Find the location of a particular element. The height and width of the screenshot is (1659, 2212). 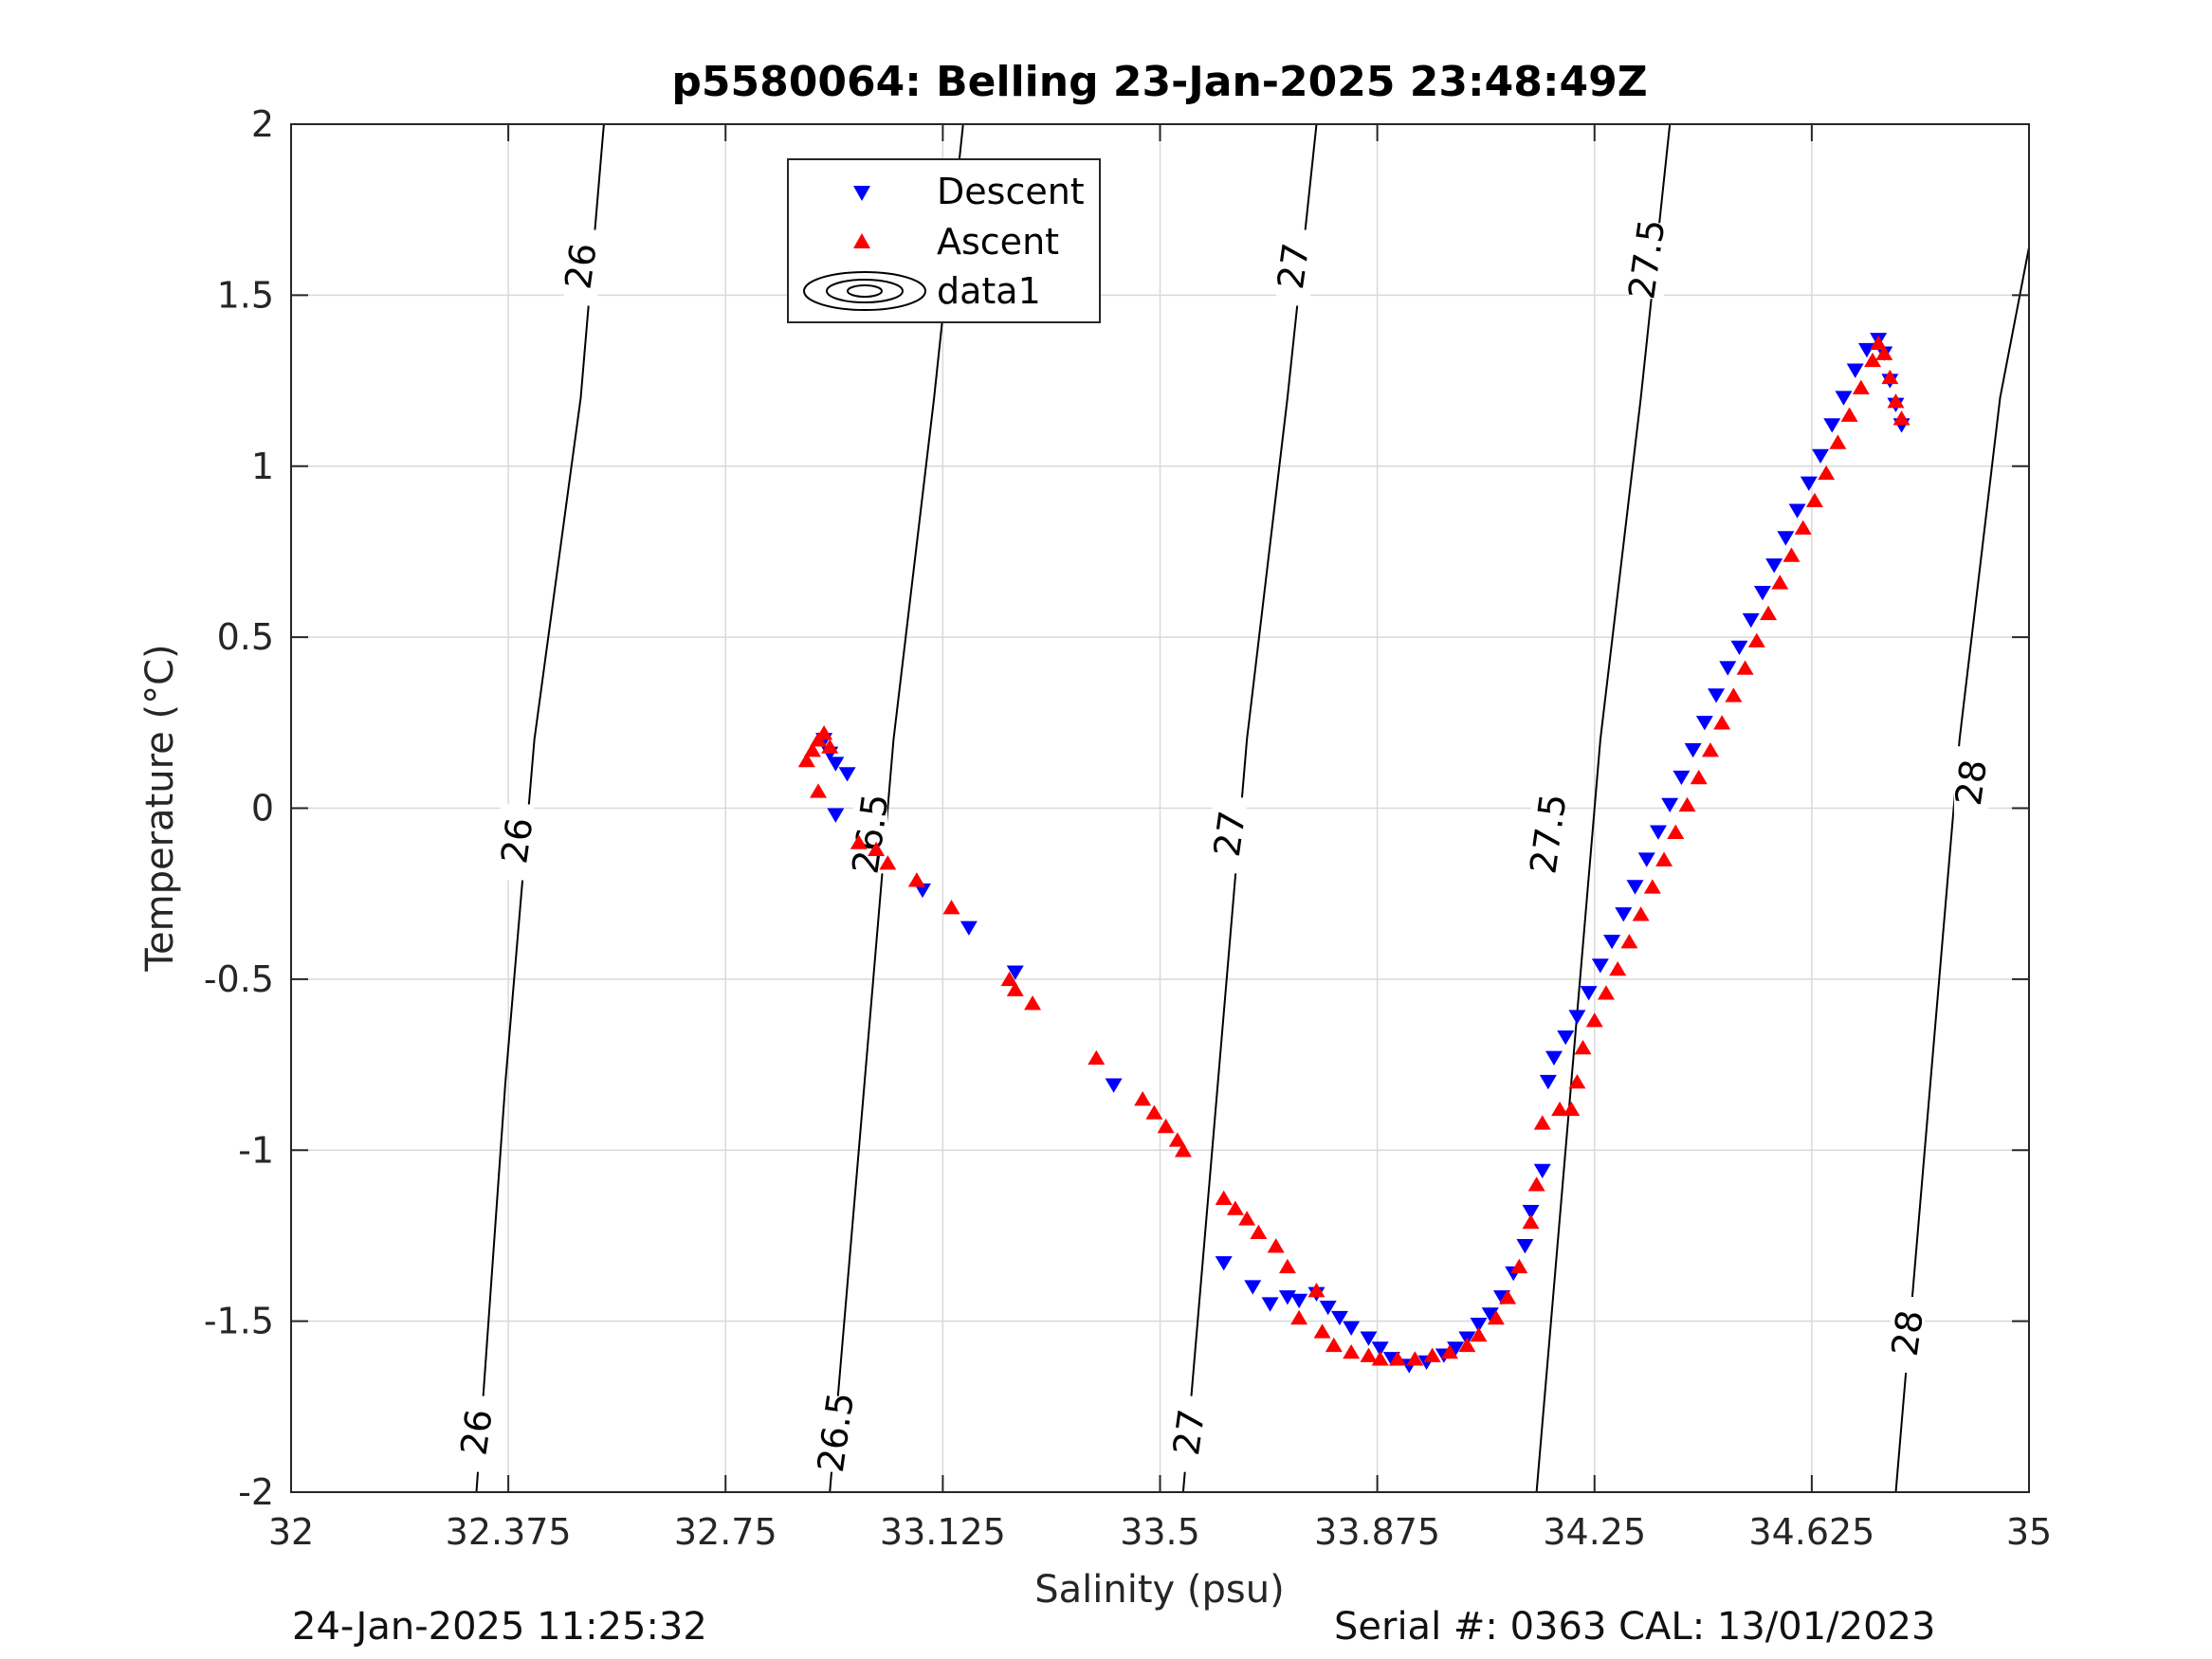

x-tick-label: 32.75 is located at coordinates (725, 1532).